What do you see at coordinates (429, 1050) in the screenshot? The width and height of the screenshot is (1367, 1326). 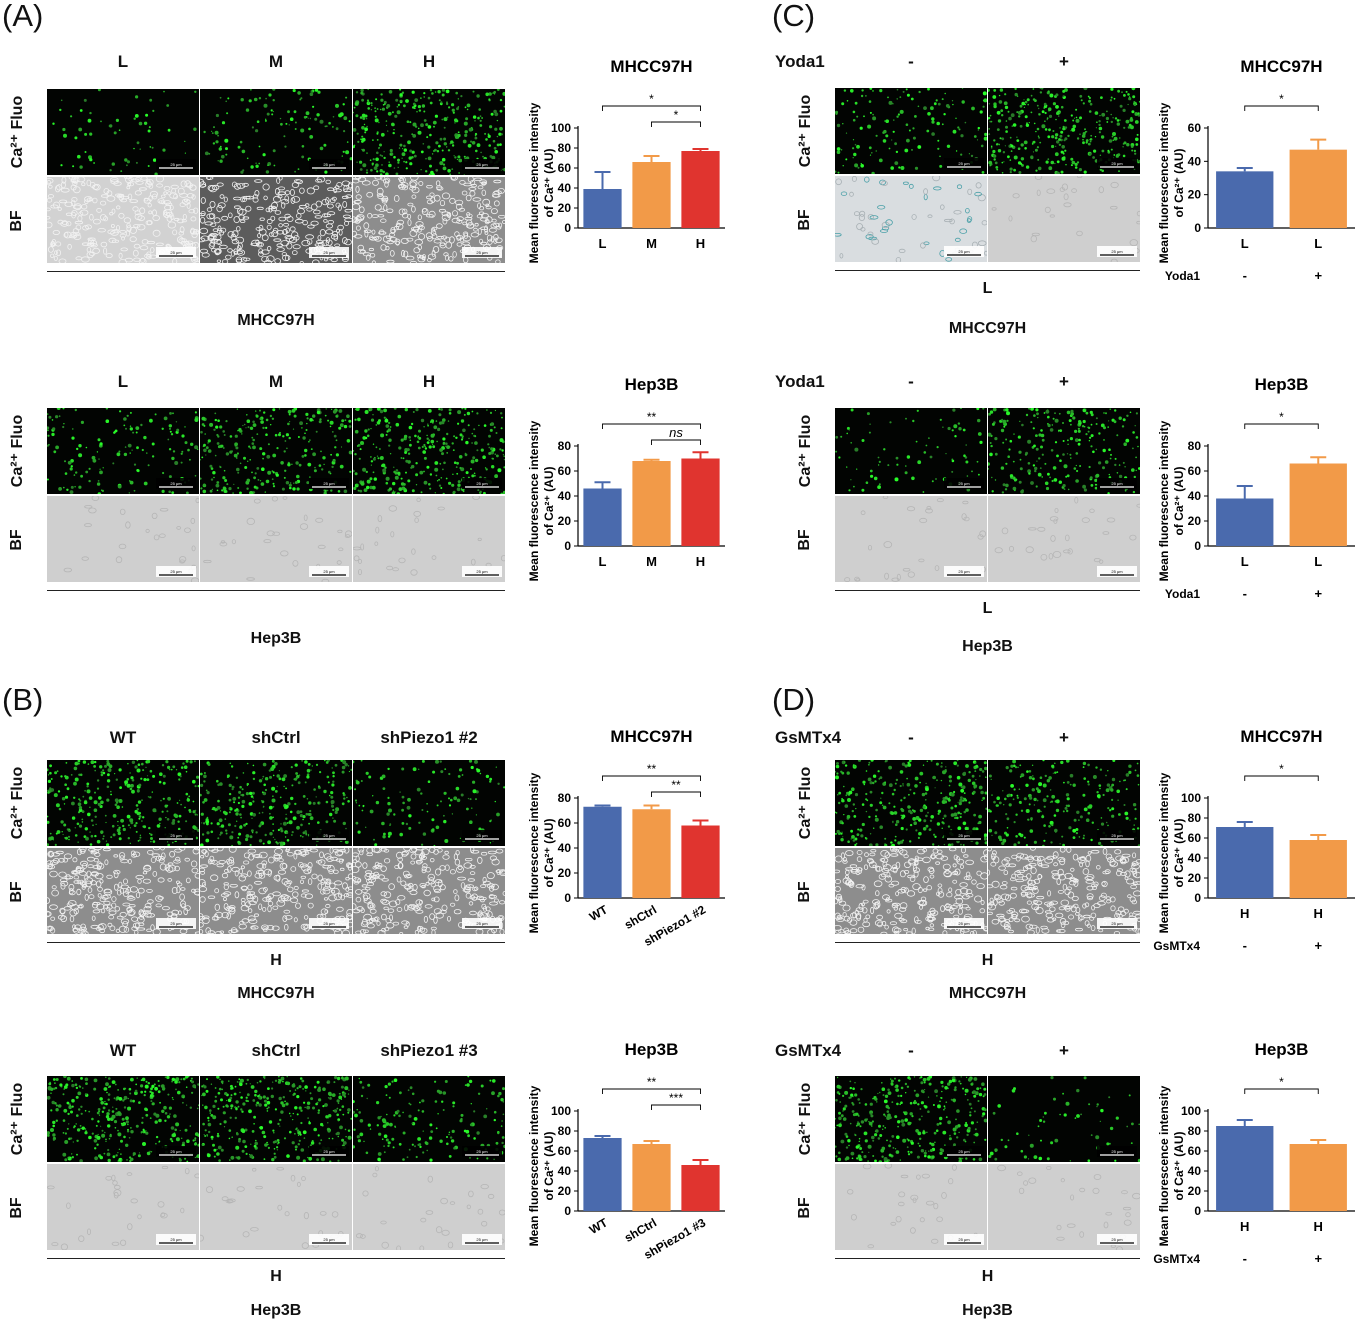 I see `column-label: shPiezo1 #3` at bounding box center [429, 1050].